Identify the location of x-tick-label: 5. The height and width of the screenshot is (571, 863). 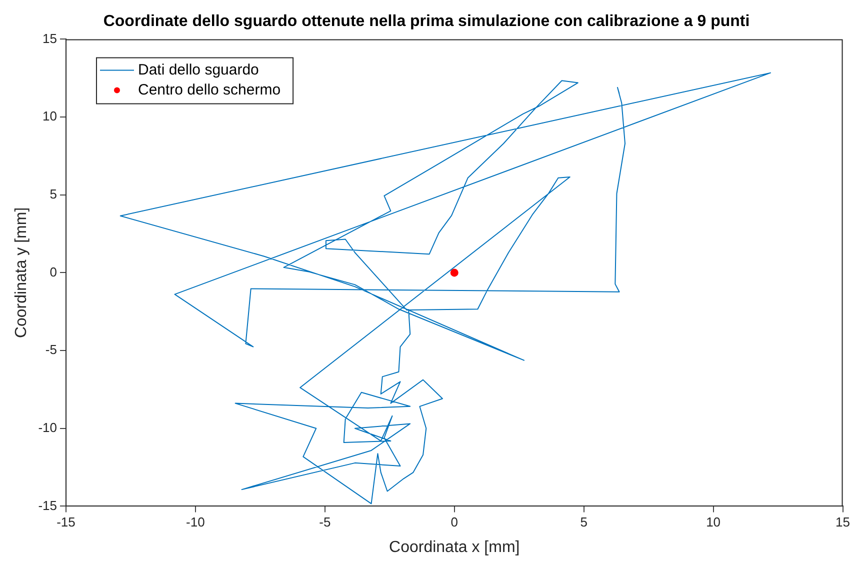
(584, 522).